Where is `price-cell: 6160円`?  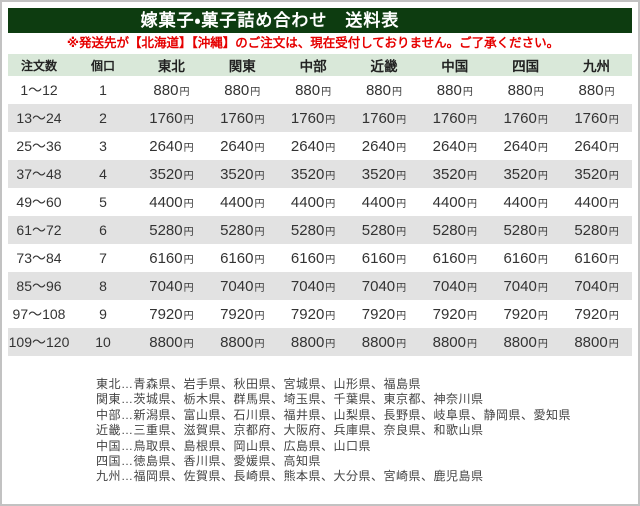
price-cell: 6160円 is located at coordinates (384, 258).